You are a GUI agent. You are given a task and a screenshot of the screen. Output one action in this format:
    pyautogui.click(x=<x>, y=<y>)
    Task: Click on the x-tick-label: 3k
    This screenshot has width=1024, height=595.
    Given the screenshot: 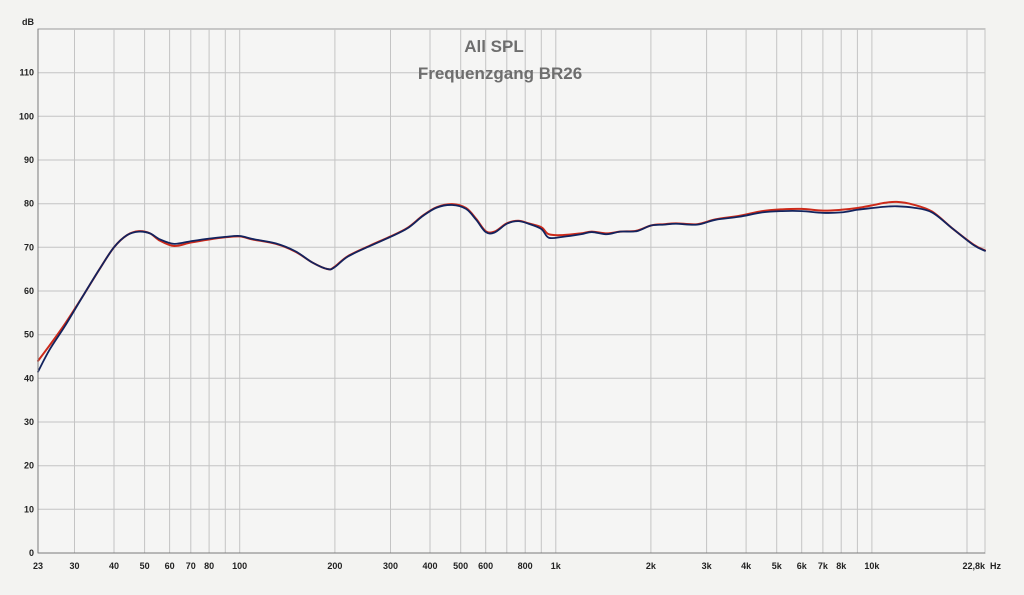 What is the action you would take?
    pyautogui.click(x=707, y=566)
    